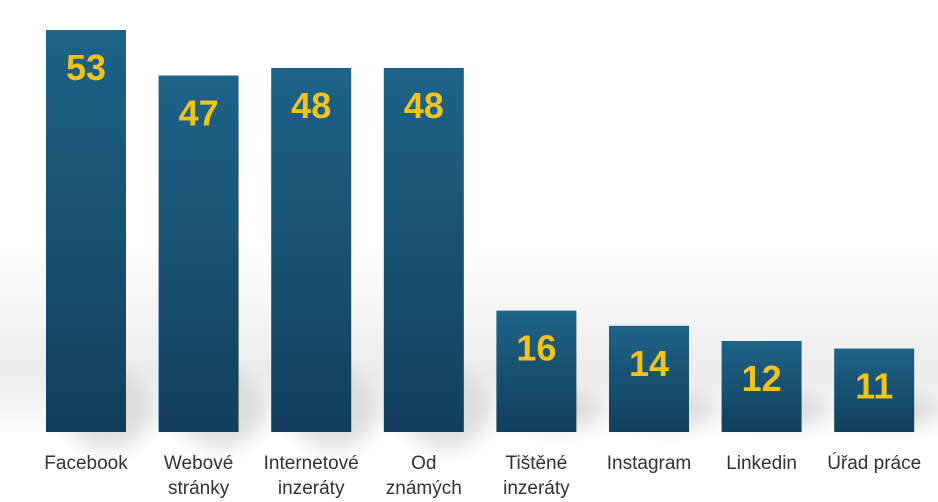 The image size is (938, 502). I want to click on category-label: Facebook, so click(86, 463).